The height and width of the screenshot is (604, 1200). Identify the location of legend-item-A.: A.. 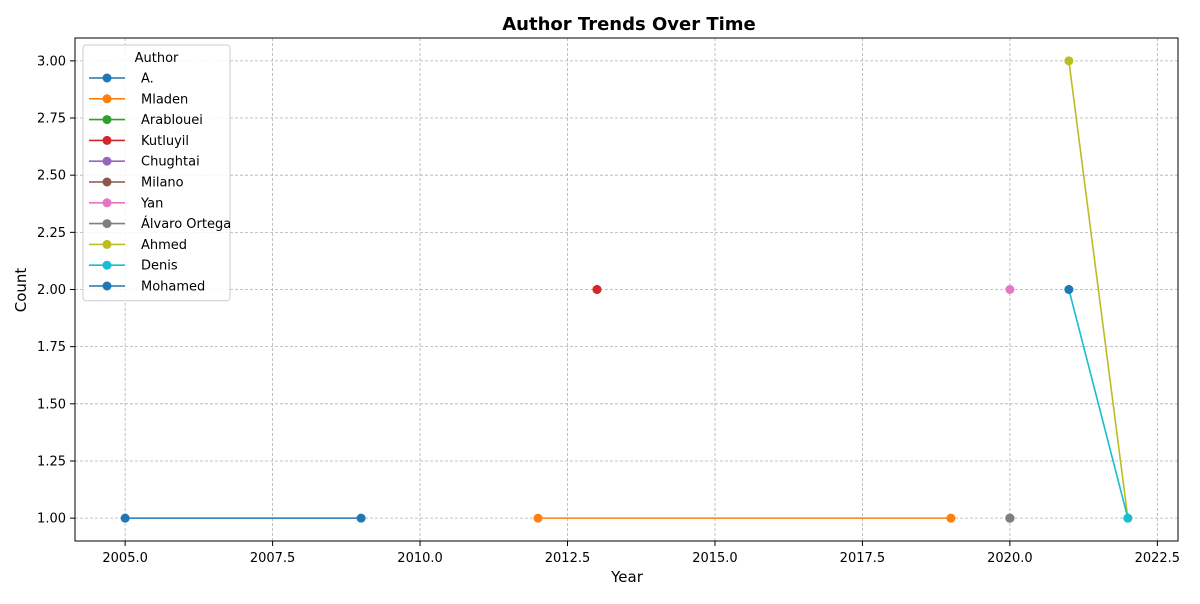
(121, 79).